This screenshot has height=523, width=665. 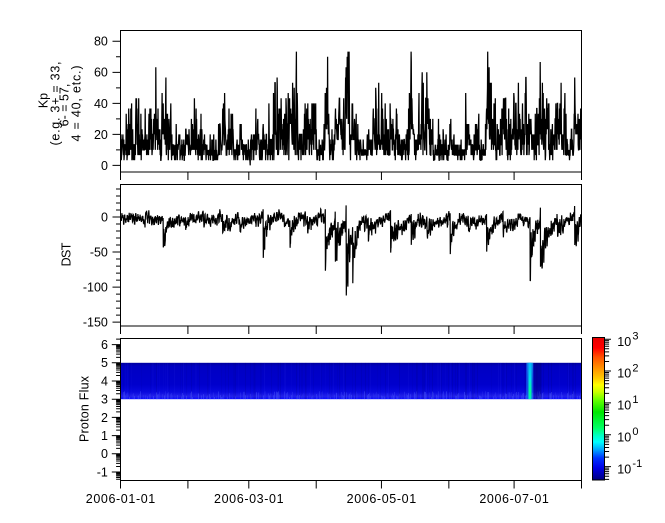 I want to click on svg-text: DST, so click(x=66, y=254).